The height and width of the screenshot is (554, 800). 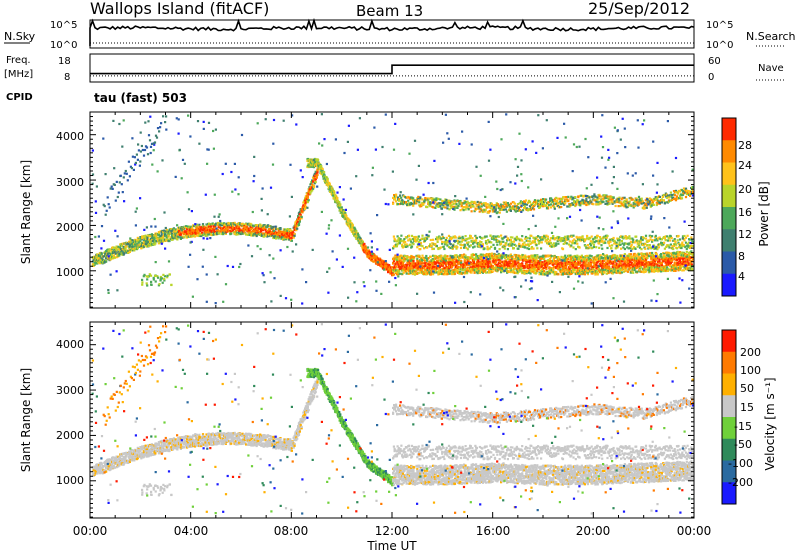 What do you see at coordinates (771, 68) in the screenshot?
I see `nave-label: Nave` at bounding box center [771, 68].